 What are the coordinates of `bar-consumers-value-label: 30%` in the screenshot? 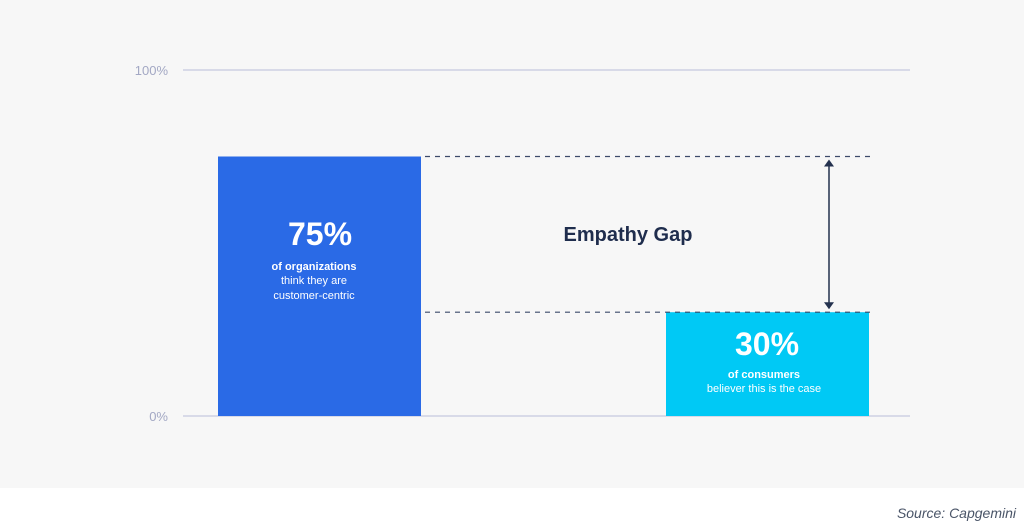 It's located at (767, 344).